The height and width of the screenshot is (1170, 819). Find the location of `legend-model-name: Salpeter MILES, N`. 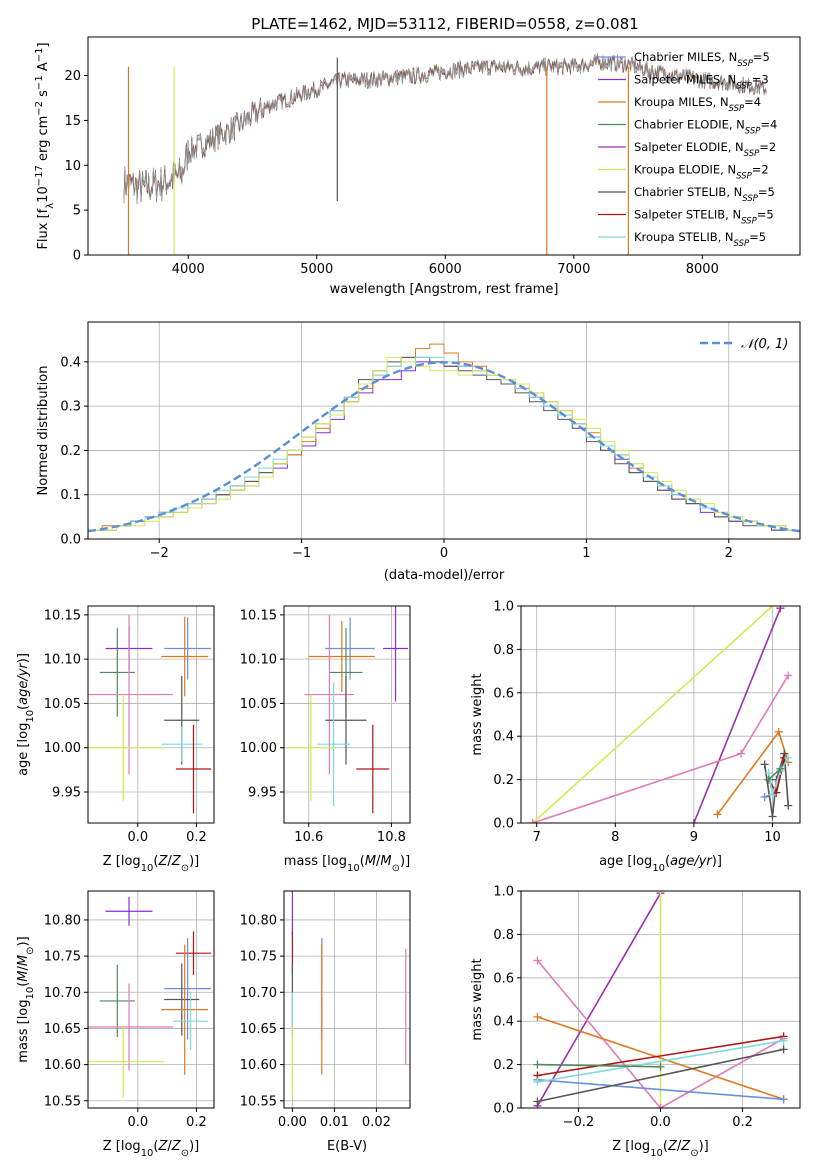

legend-model-name: Salpeter MILES, N is located at coordinates (685, 80).